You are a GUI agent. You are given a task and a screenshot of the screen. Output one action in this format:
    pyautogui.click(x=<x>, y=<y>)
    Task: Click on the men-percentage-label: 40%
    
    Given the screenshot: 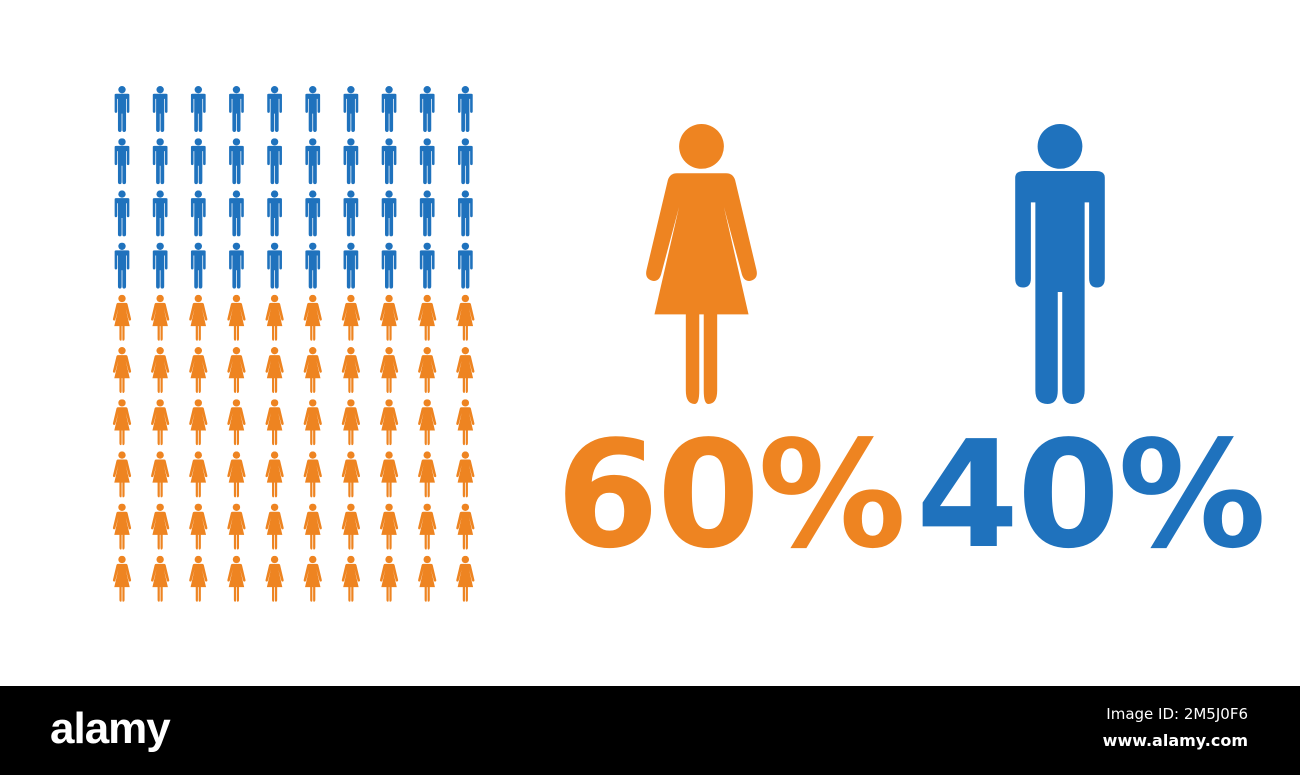 What is the action you would take?
    pyautogui.click(x=1091, y=495)
    